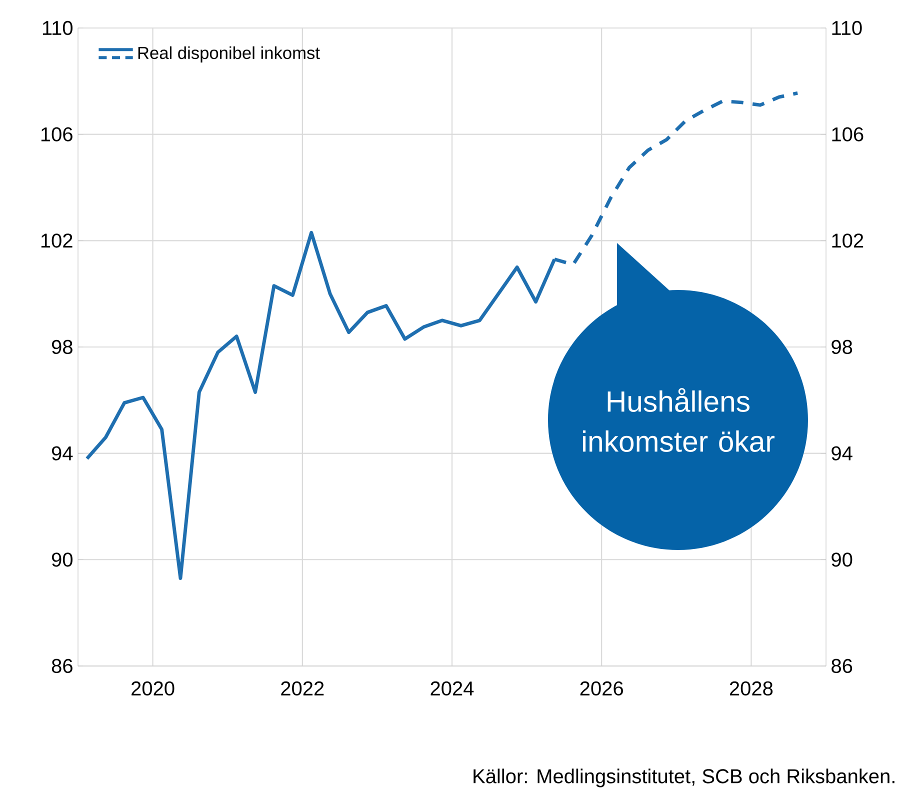 The width and height of the screenshot is (907, 799). What do you see at coordinates (848, 134) in the screenshot?
I see `y2-tick-label: 106` at bounding box center [848, 134].